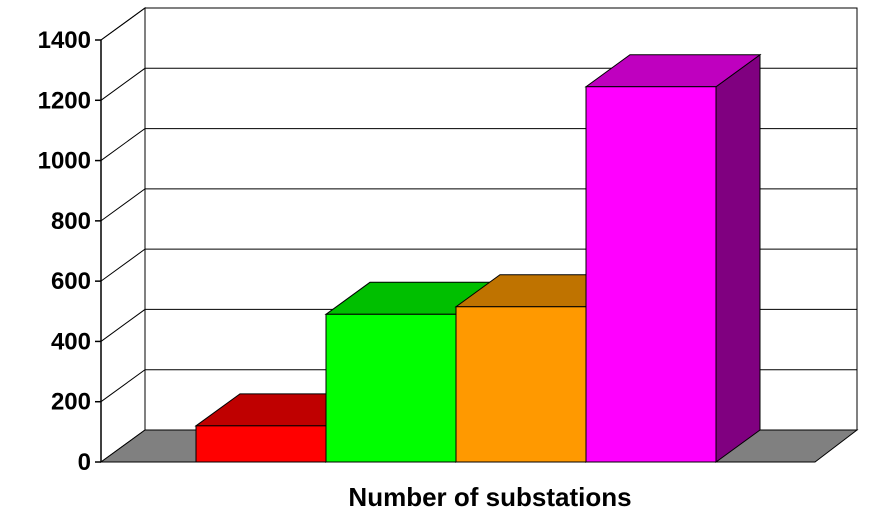 Image resolution: width=871 pixels, height=514 pixels. What do you see at coordinates (64, 251) in the screenshot?
I see `y-tick-labels: 0 200 400 600 800 1000 1200 1400` at bounding box center [64, 251].